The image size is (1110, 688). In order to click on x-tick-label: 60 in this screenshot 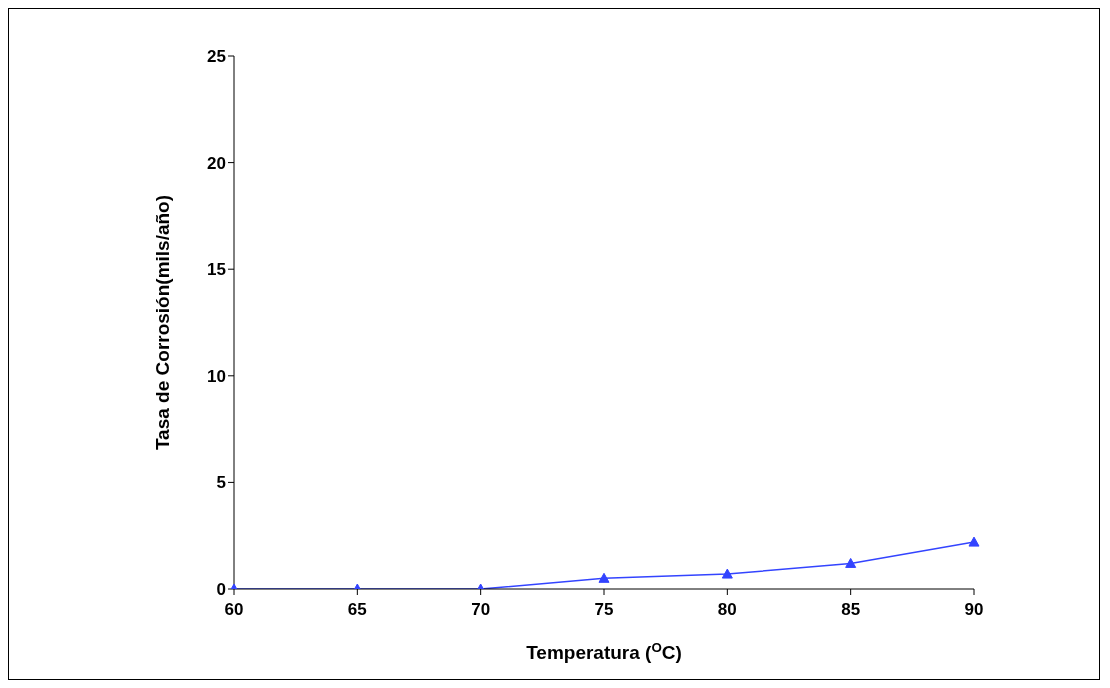, I will do `click(234, 610)`.